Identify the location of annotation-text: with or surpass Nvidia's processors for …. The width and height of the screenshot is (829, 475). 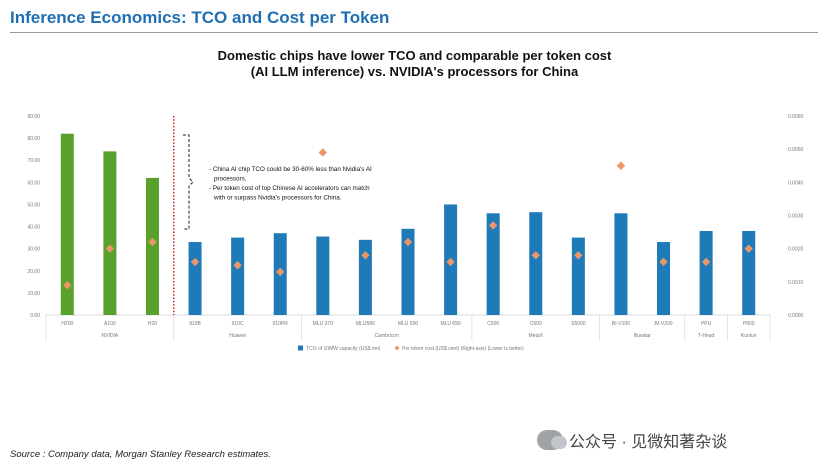
(277, 198).